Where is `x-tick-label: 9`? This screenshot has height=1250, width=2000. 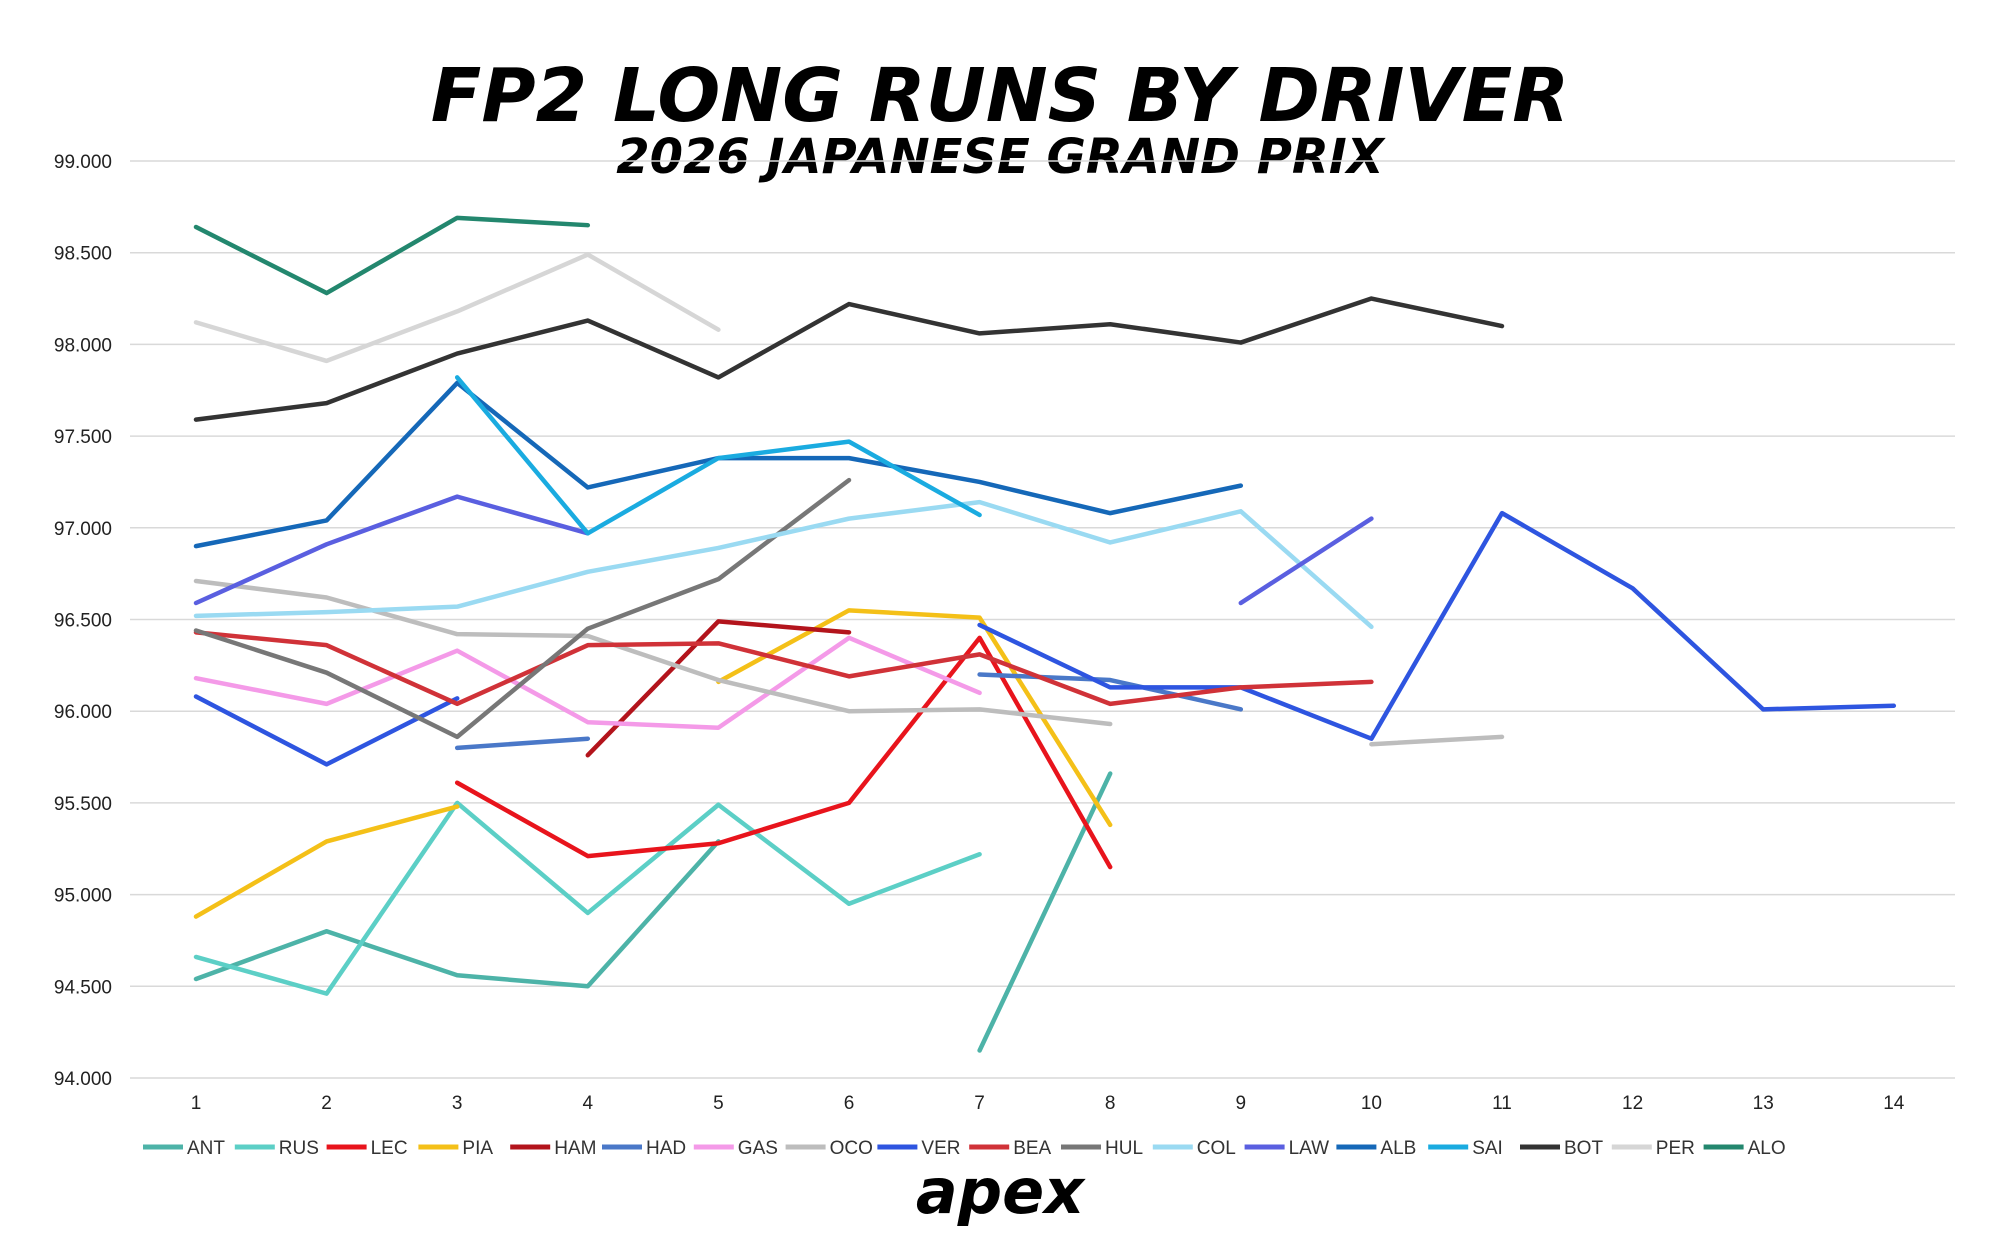
x-tick-label: 9 is located at coordinates (1241, 1103).